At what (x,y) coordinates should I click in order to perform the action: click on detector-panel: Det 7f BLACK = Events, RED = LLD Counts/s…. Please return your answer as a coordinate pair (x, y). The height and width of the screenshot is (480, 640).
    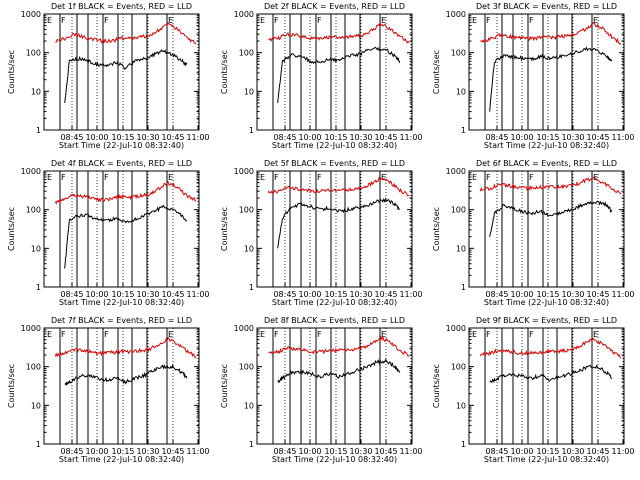
    Looking at the image, I should click on (108, 390).